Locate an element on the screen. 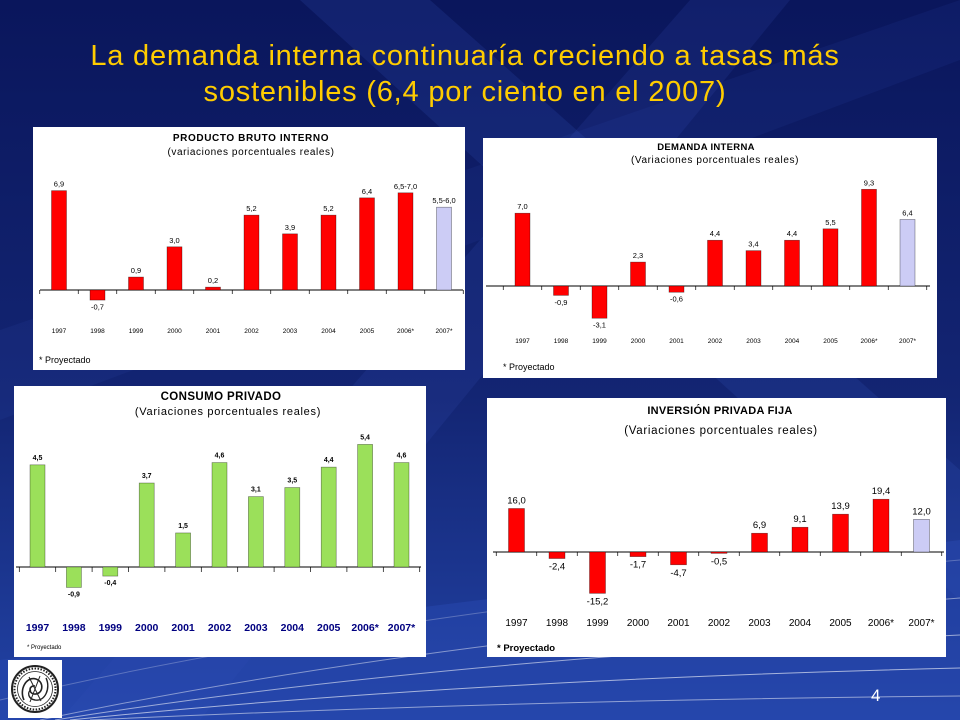 The image size is (960, 720). background-line is located at coordinates (514, 693).